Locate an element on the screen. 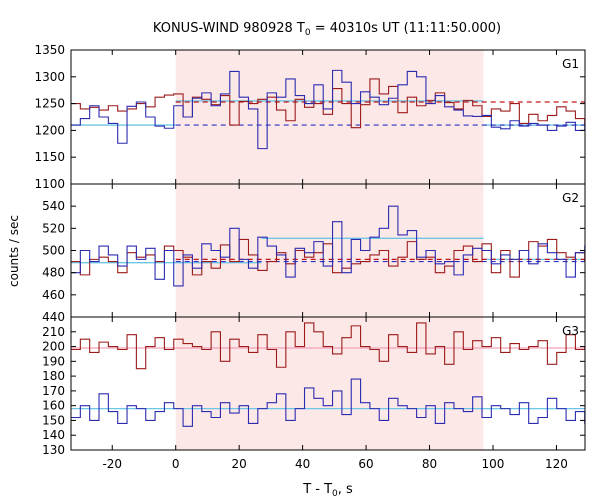 The width and height of the screenshot is (600, 504). panel-g2-data is located at coordinates (328, 246).